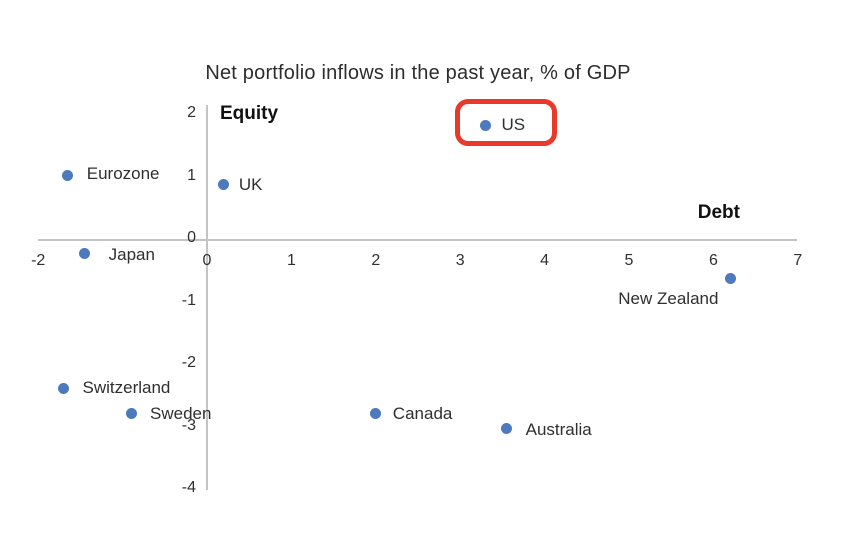 Image resolution: width=850 pixels, height=550 pixels. I want to click on y-tick-label-2: 2, so click(191, 112).